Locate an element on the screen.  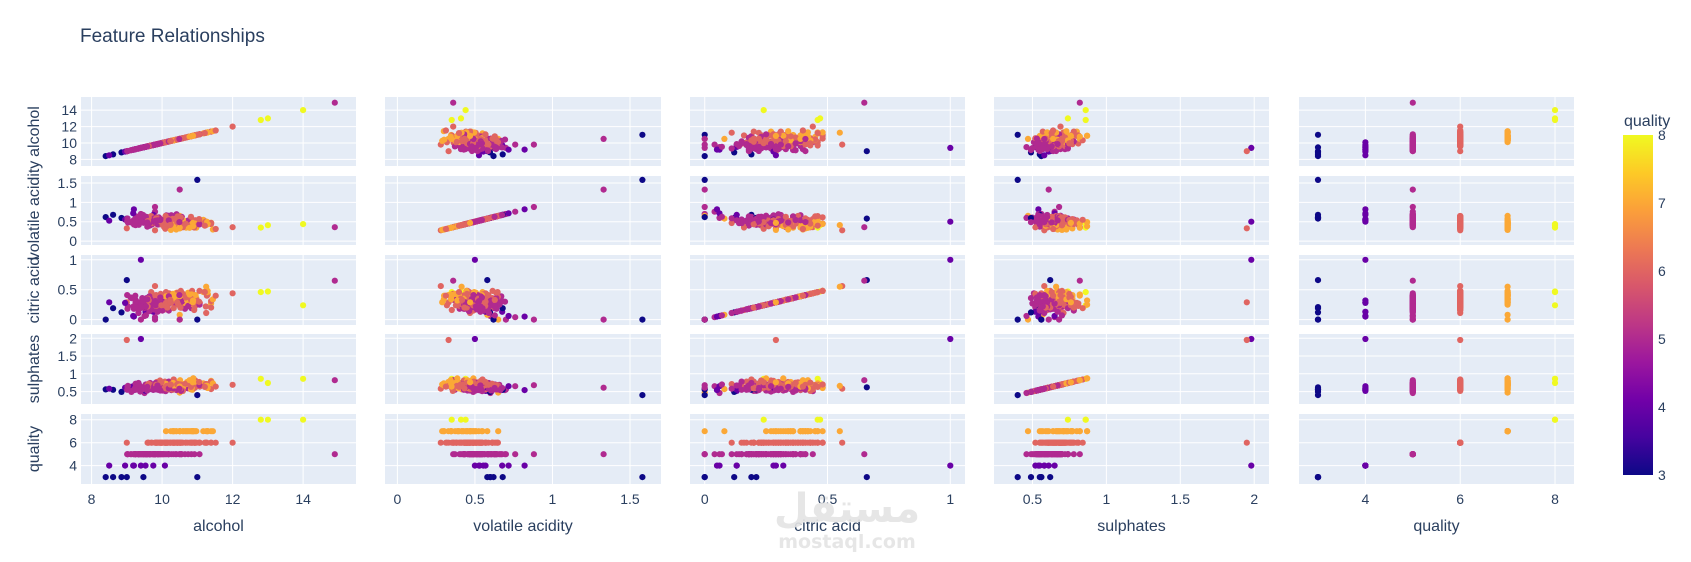
panel-volatile-acidity-vs-alcohol is located at coordinates (218, 210).